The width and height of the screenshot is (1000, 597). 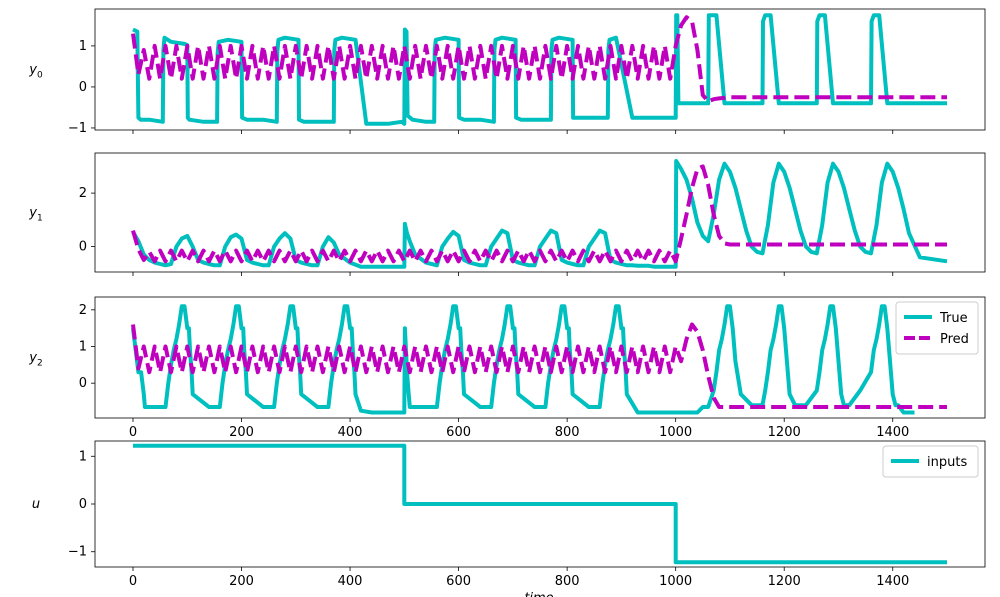 What do you see at coordinates (35, 215) in the screenshot?
I see `y-axis-label: y1` at bounding box center [35, 215].